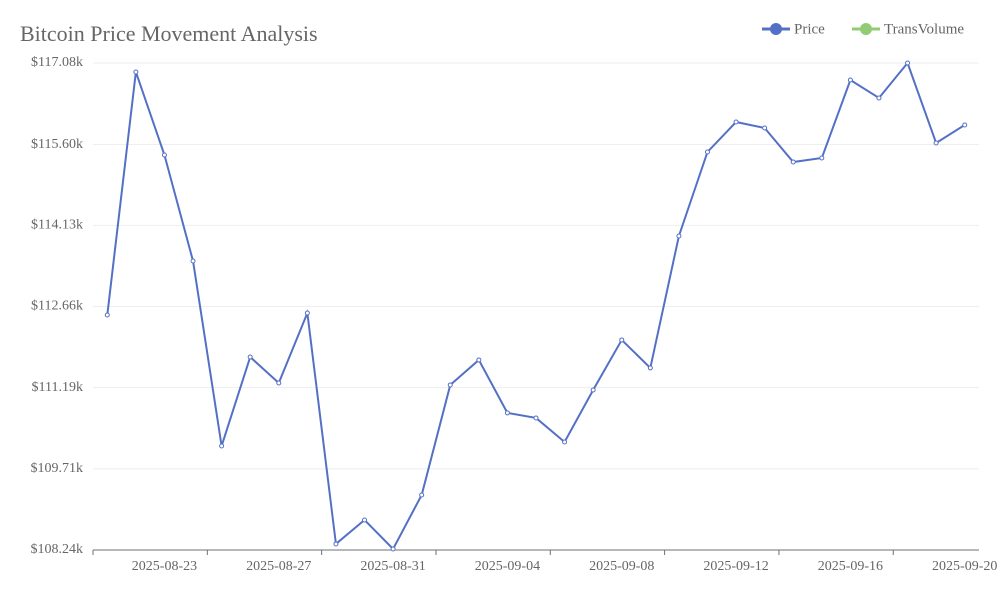 The width and height of the screenshot is (1000, 600). I want to click on x-tick-label: 2025-09-04, so click(507, 566).